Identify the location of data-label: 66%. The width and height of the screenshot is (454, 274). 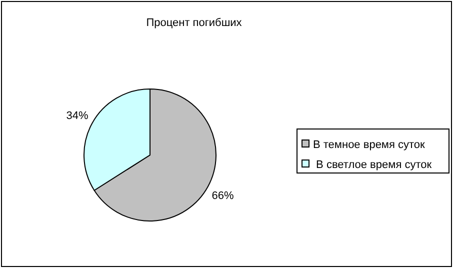
(223, 196).